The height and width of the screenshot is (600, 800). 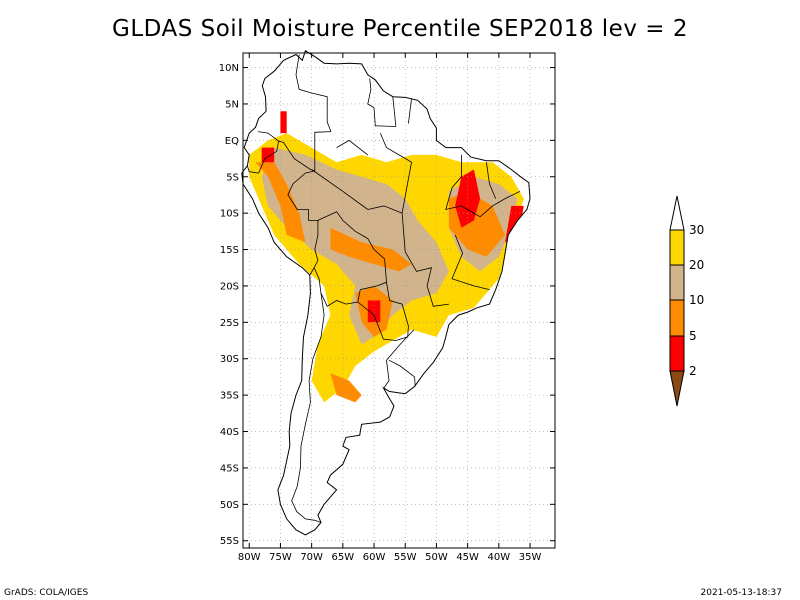 I want to click on lon-tick-label: 50W, so click(x=436, y=557).